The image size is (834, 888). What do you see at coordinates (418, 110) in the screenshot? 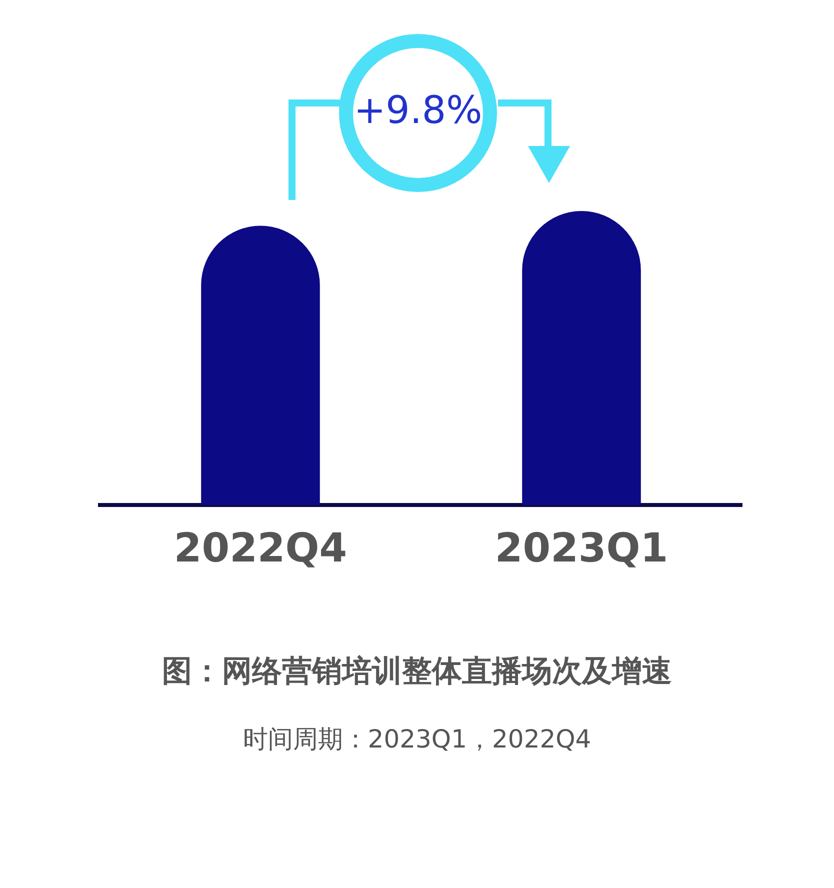
I see `text: +9.8%` at bounding box center [418, 110].